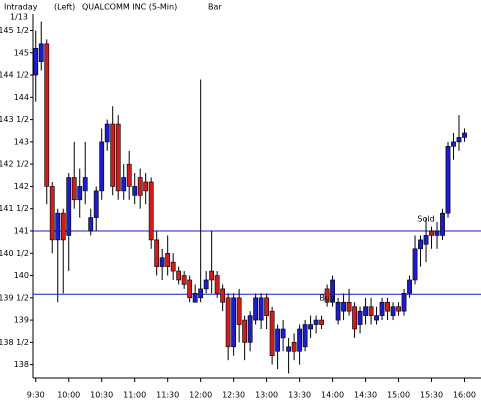 Image resolution: width=481 pixels, height=404 pixels. Describe the element at coordinates (68, 395) in the screenshot. I see `x-tick-label: 10:00` at that location.